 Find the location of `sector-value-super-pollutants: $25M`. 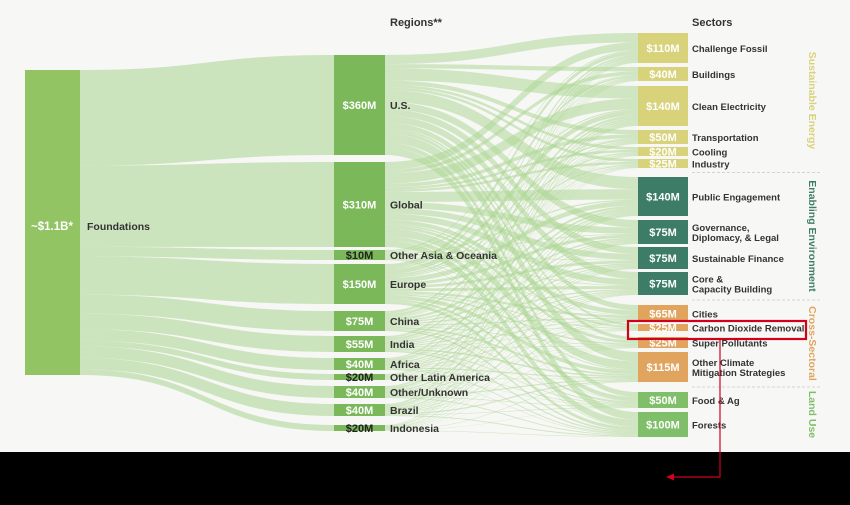

sector-value-super-pollutants: $25M is located at coordinates (663, 344).